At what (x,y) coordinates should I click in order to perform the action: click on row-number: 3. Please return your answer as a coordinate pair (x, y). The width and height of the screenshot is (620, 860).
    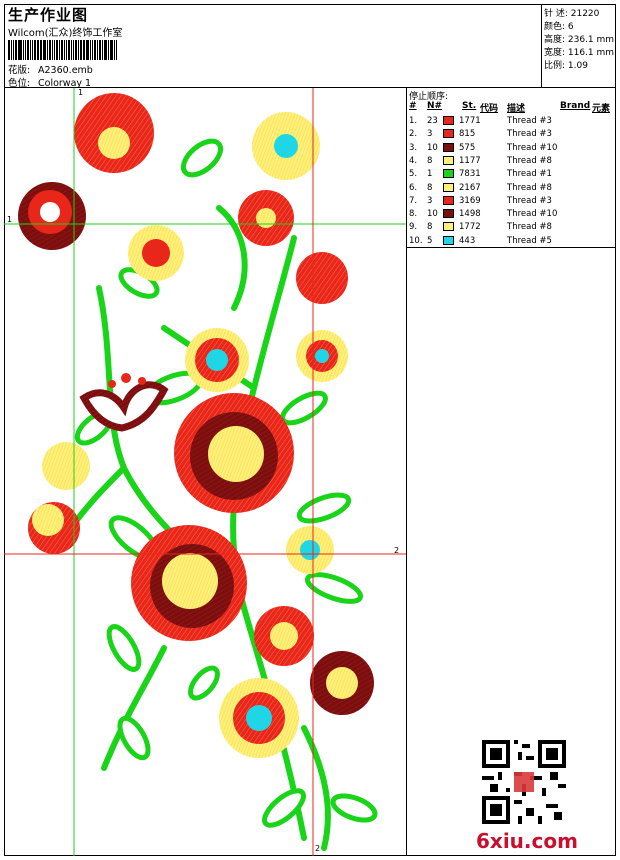
    Looking at the image, I should click on (430, 134).